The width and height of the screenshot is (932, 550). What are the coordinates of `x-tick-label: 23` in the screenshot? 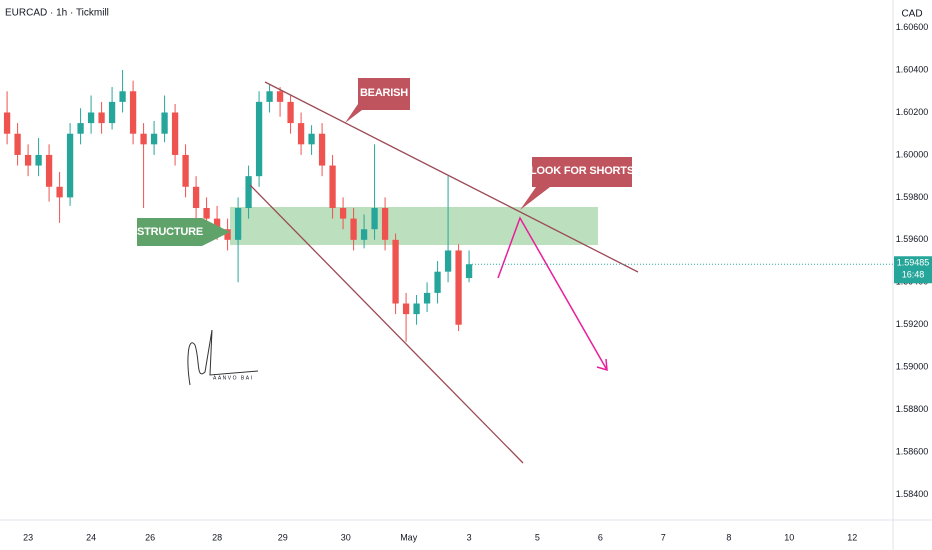 It's located at (28, 537).